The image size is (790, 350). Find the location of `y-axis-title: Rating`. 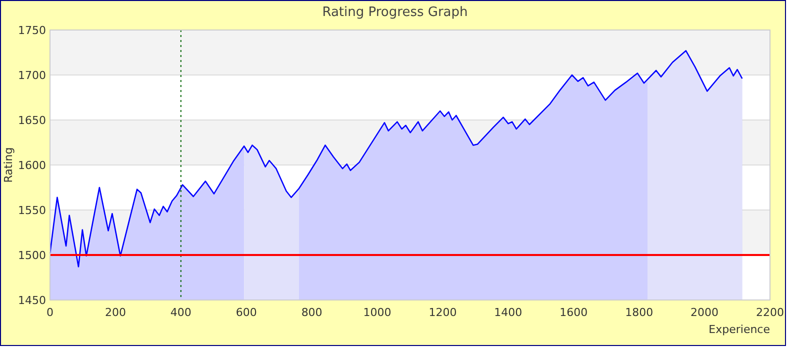

y-axis-title: Rating is located at coordinates (8, 165).